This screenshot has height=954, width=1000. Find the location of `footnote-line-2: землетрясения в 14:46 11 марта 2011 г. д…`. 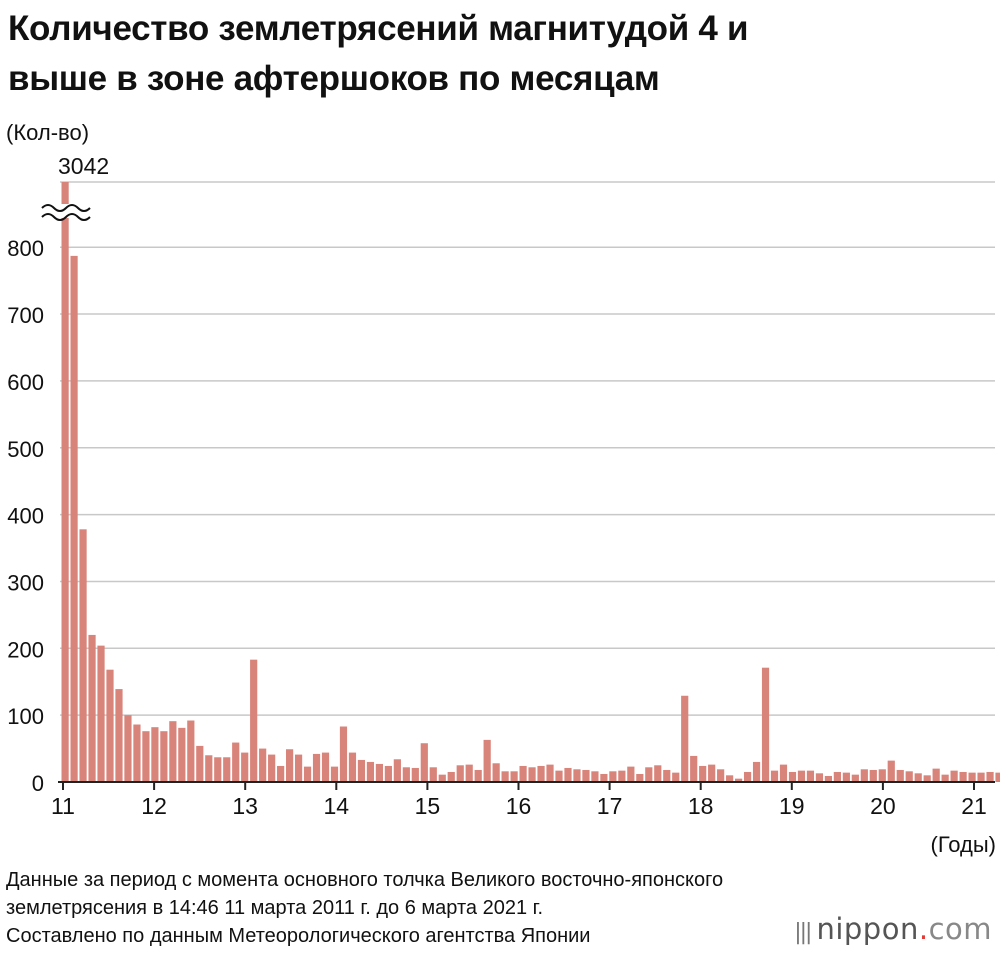

footnote-line-2: землетрясения в 14:46 11 марта 2011 г. д… is located at coordinates (275, 908).